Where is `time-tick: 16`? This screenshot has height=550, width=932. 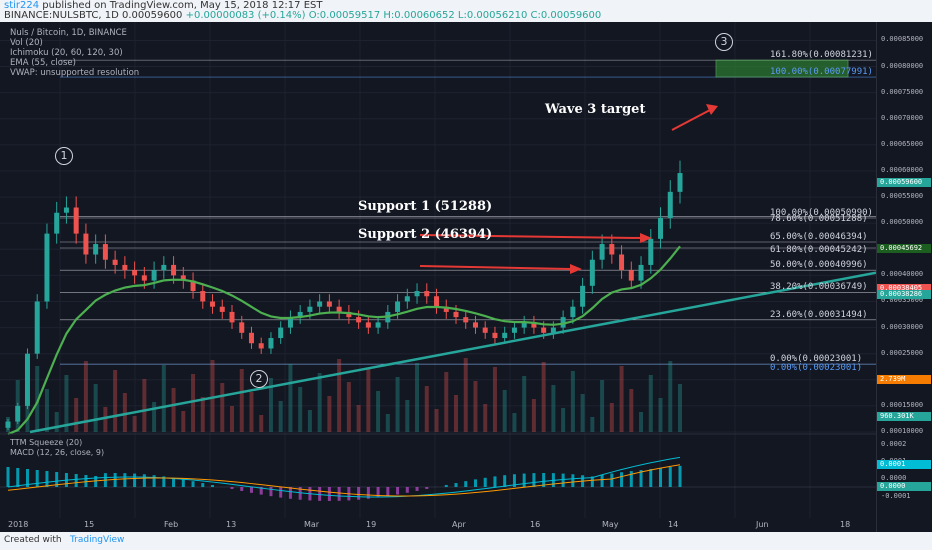
time-tick: 16 is located at coordinates (535, 524).